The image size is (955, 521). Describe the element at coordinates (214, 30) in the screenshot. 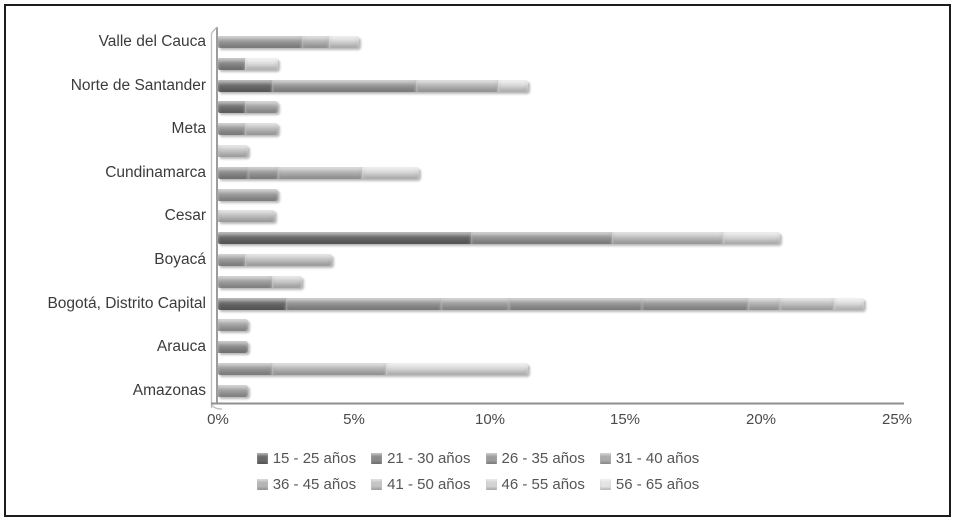

I see `axis-top-cap` at that location.